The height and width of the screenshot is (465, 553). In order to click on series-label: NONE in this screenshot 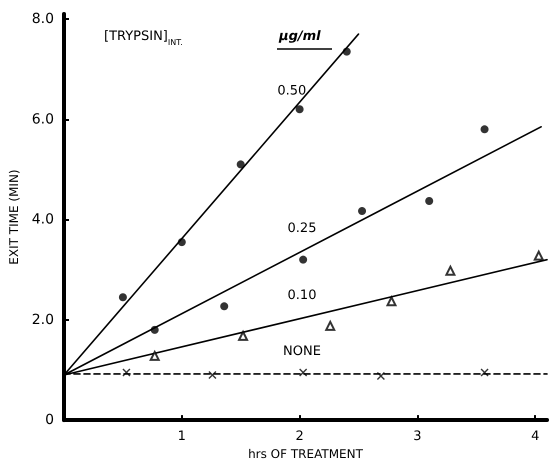, I will do `click(302, 351)`.